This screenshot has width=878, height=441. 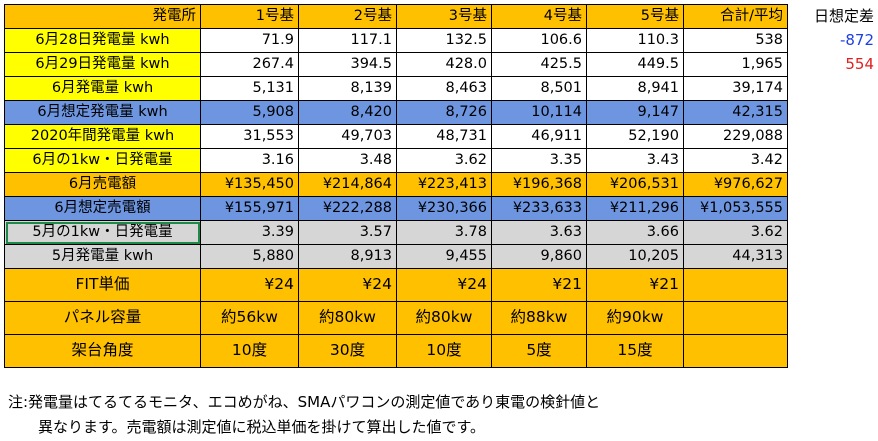 What do you see at coordinates (249, 208) in the screenshot?
I see `data-cell: ¥155,971` at bounding box center [249, 208].